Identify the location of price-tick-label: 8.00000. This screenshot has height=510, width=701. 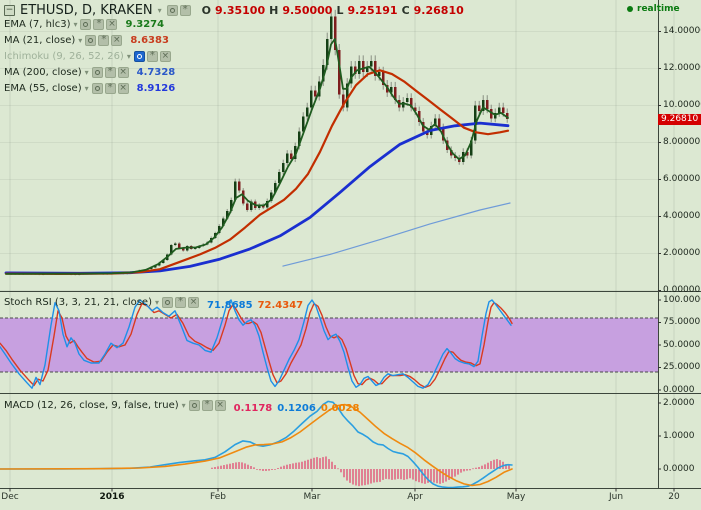
(682, 142).